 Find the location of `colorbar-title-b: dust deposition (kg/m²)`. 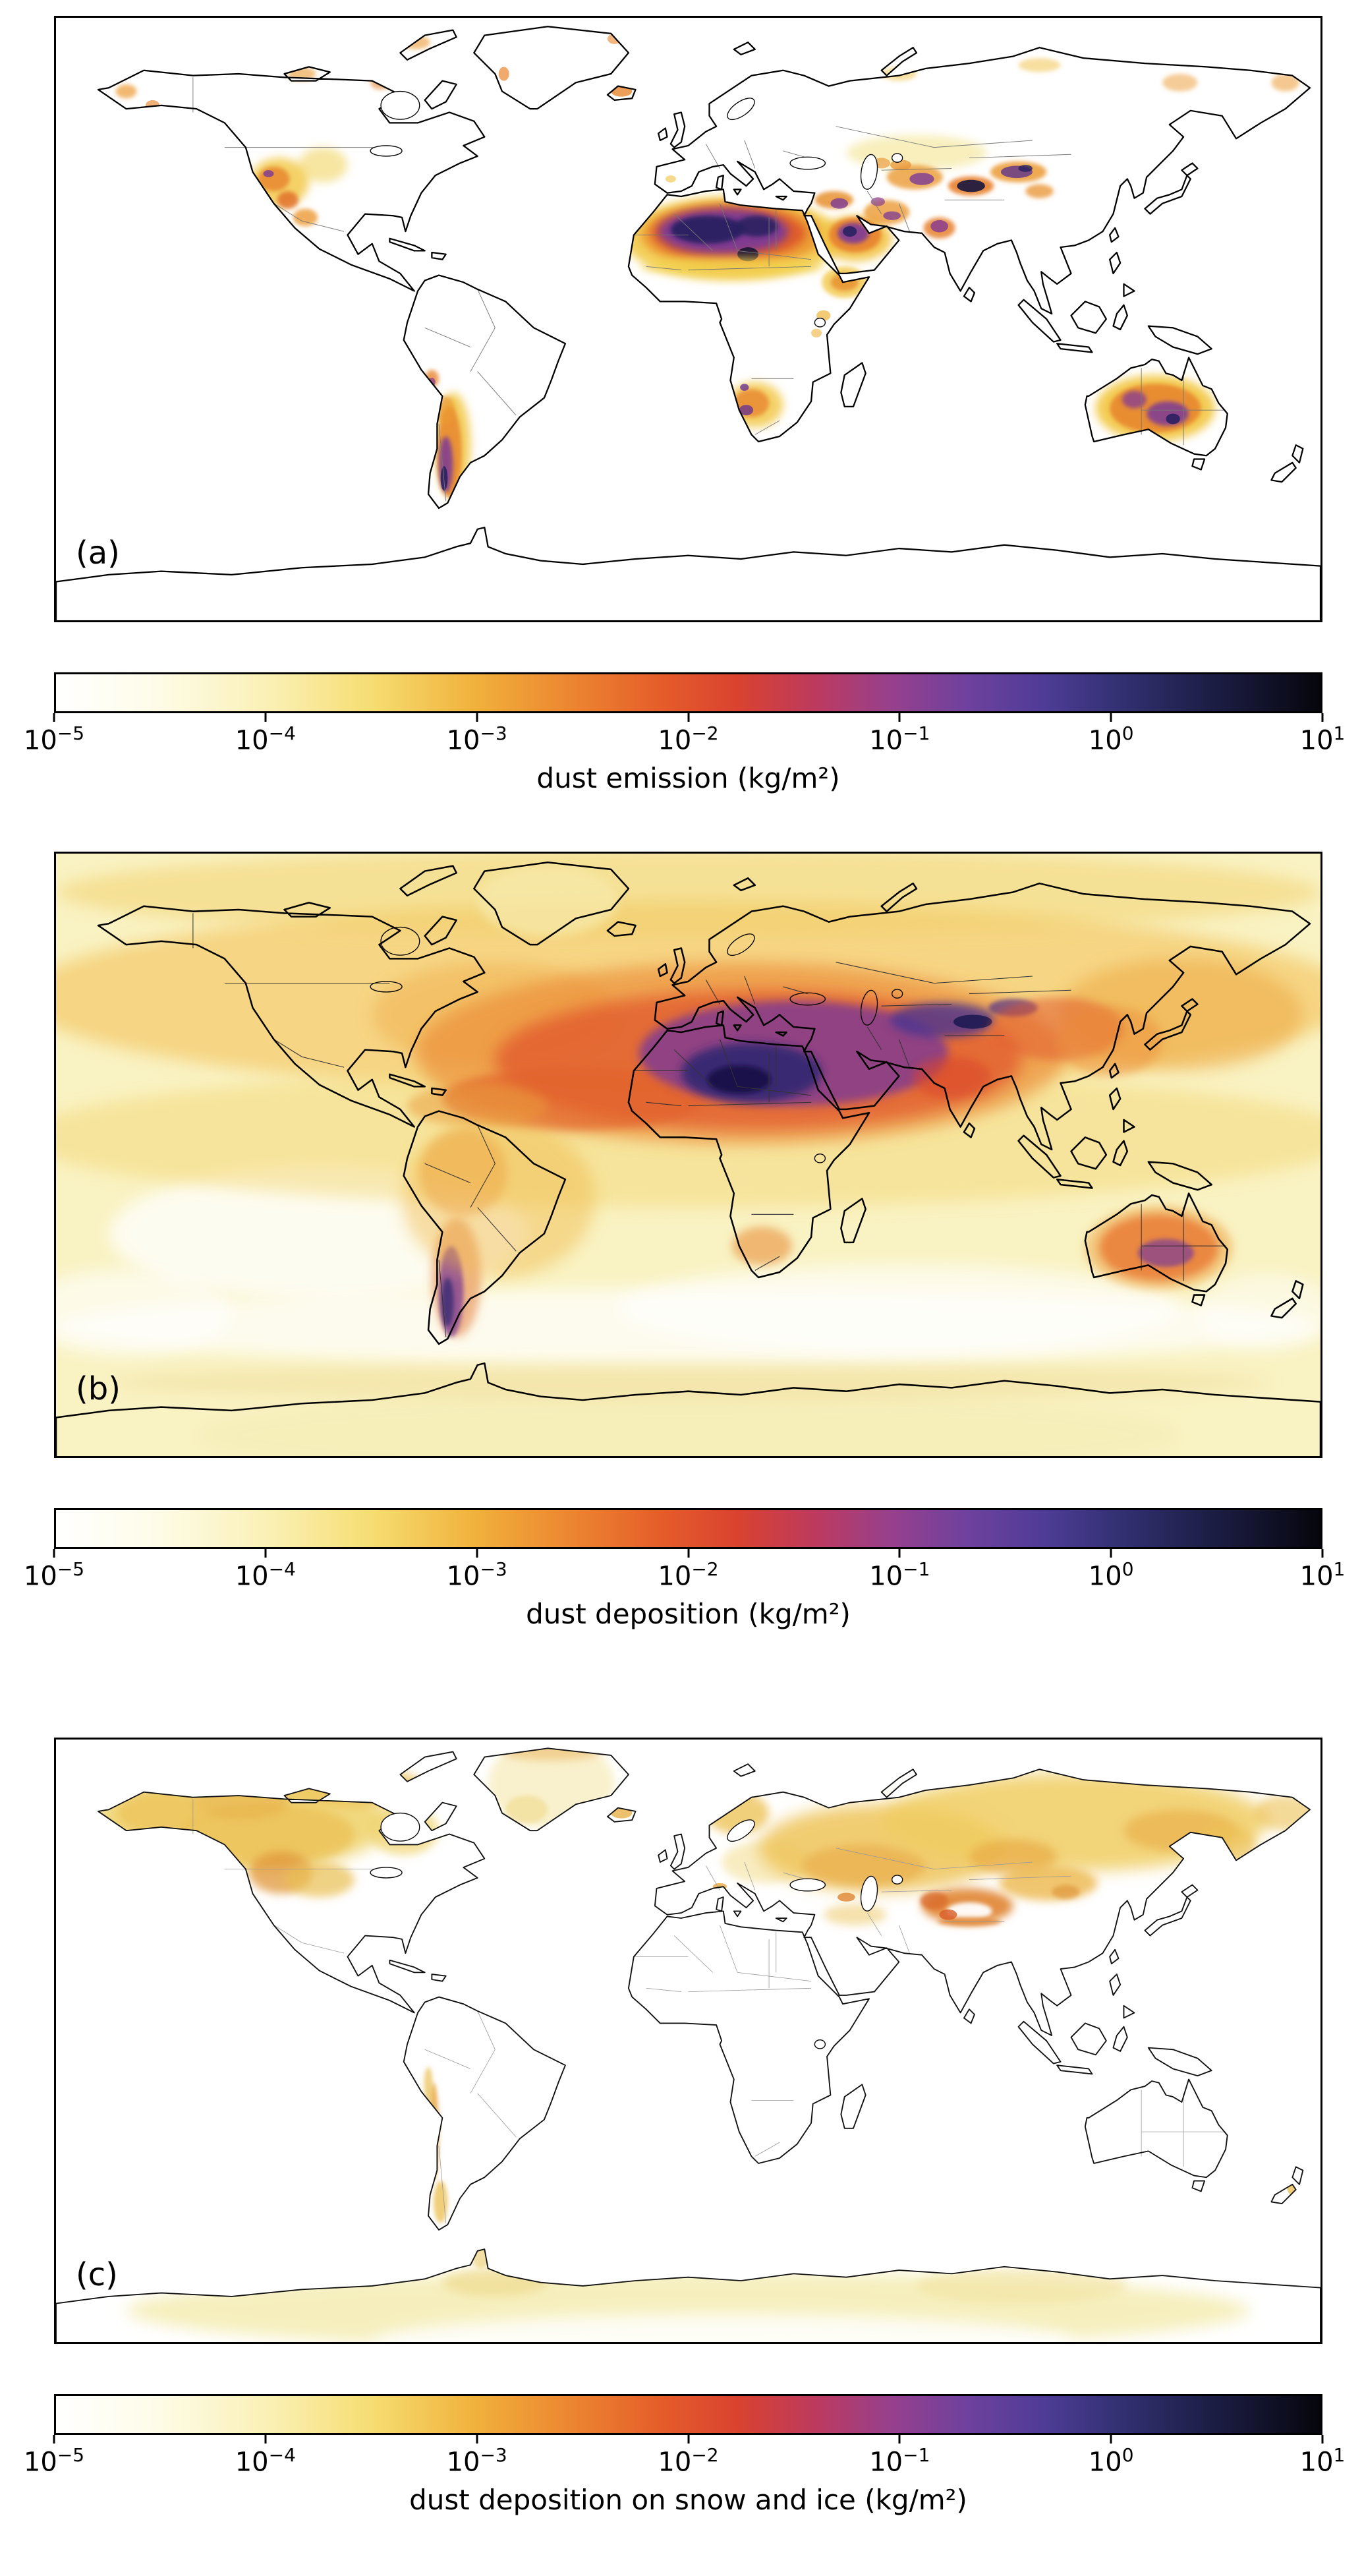

colorbar-title-b: dust deposition (kg/m²) is located at coordinates (688, 1614).